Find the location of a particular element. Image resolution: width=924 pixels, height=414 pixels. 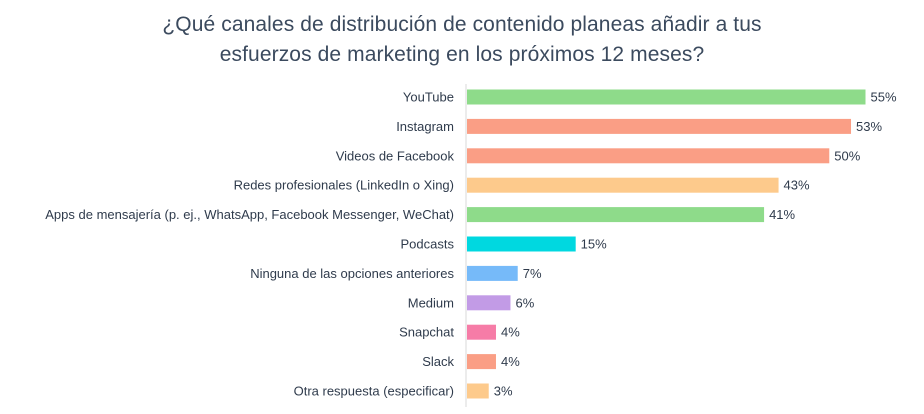

value-label: 53% is located at coordinates (869, 126).